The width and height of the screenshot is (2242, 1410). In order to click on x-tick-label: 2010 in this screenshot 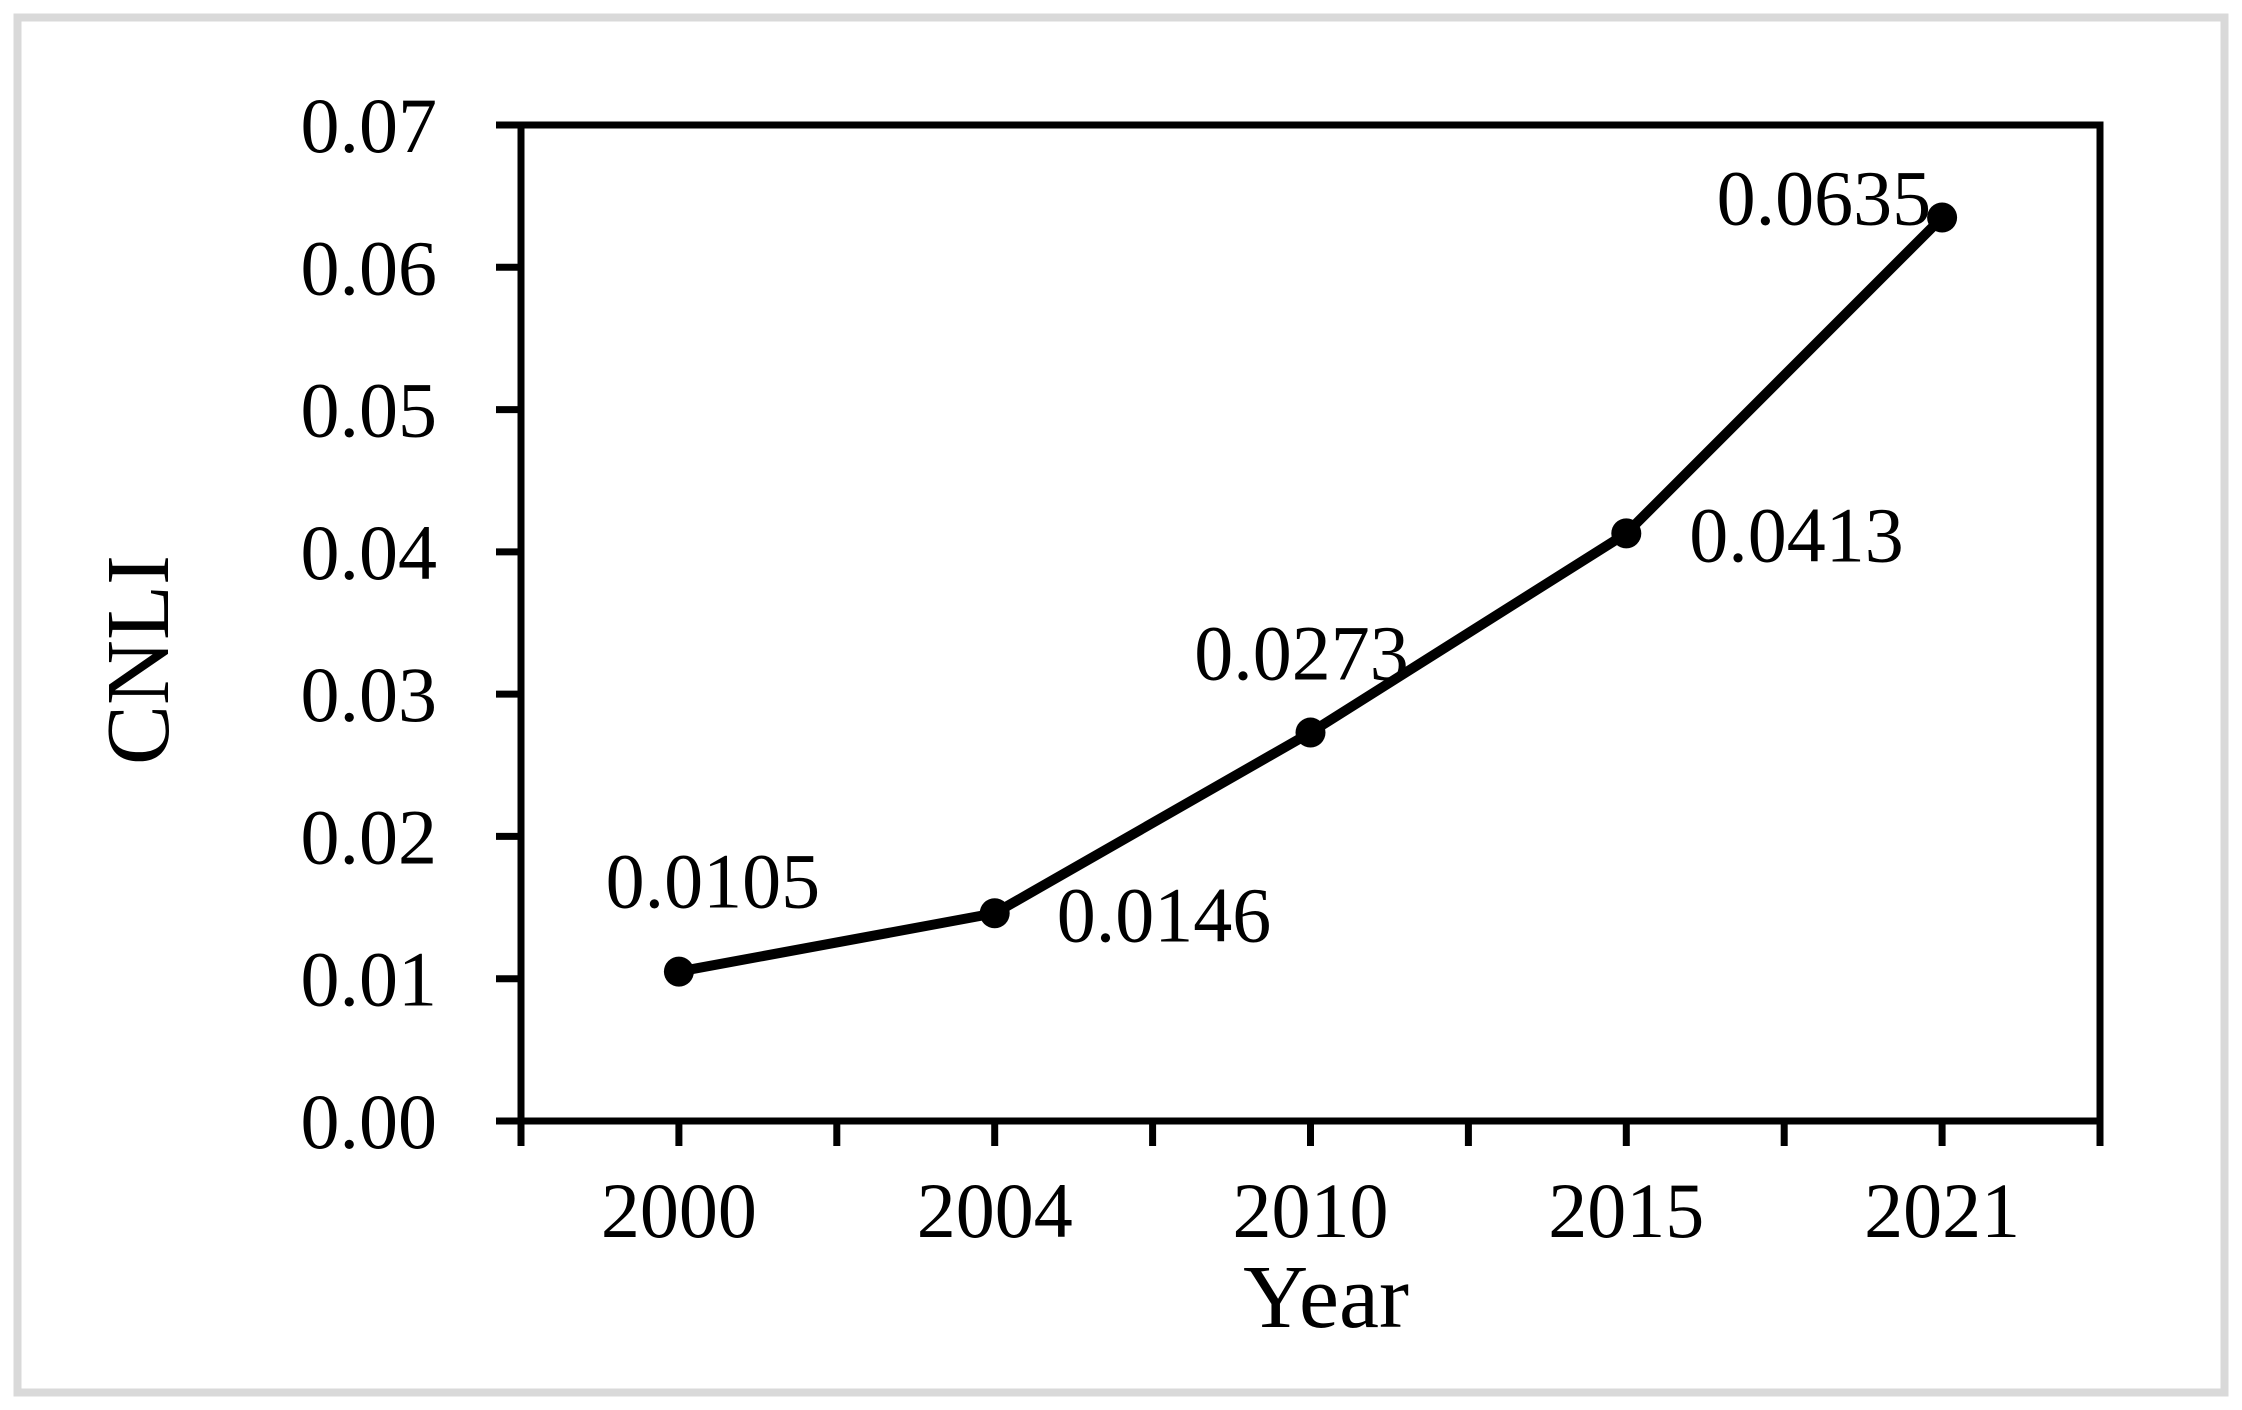, I will do `click(1311, 1210)`.